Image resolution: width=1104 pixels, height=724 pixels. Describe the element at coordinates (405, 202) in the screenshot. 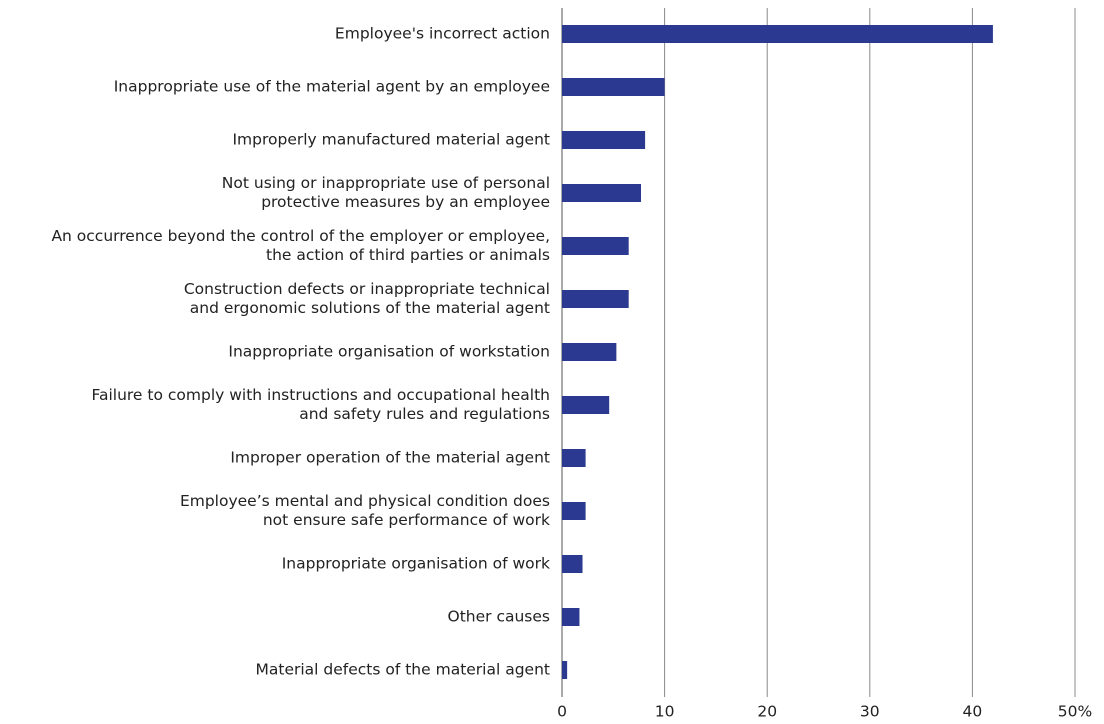

I see `y-tick-label: protective measures by an employee` at that location.